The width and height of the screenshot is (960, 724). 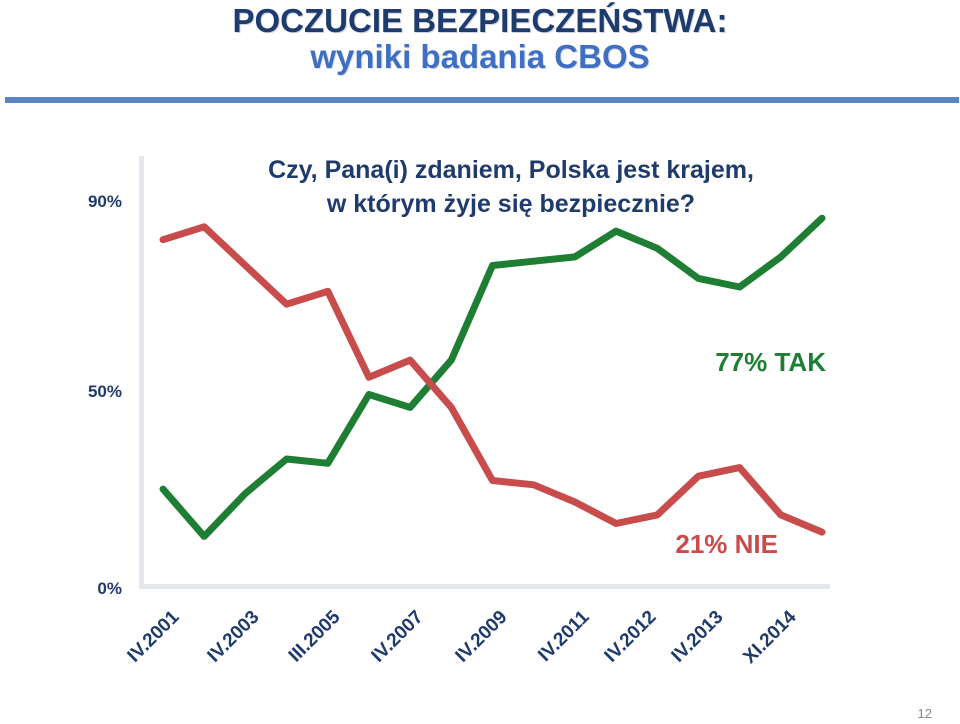 What do you see at coordinates (769, 636) in the screenshot?
I see `x-tick-label: XI.2014` at bounding box center [769, 636].